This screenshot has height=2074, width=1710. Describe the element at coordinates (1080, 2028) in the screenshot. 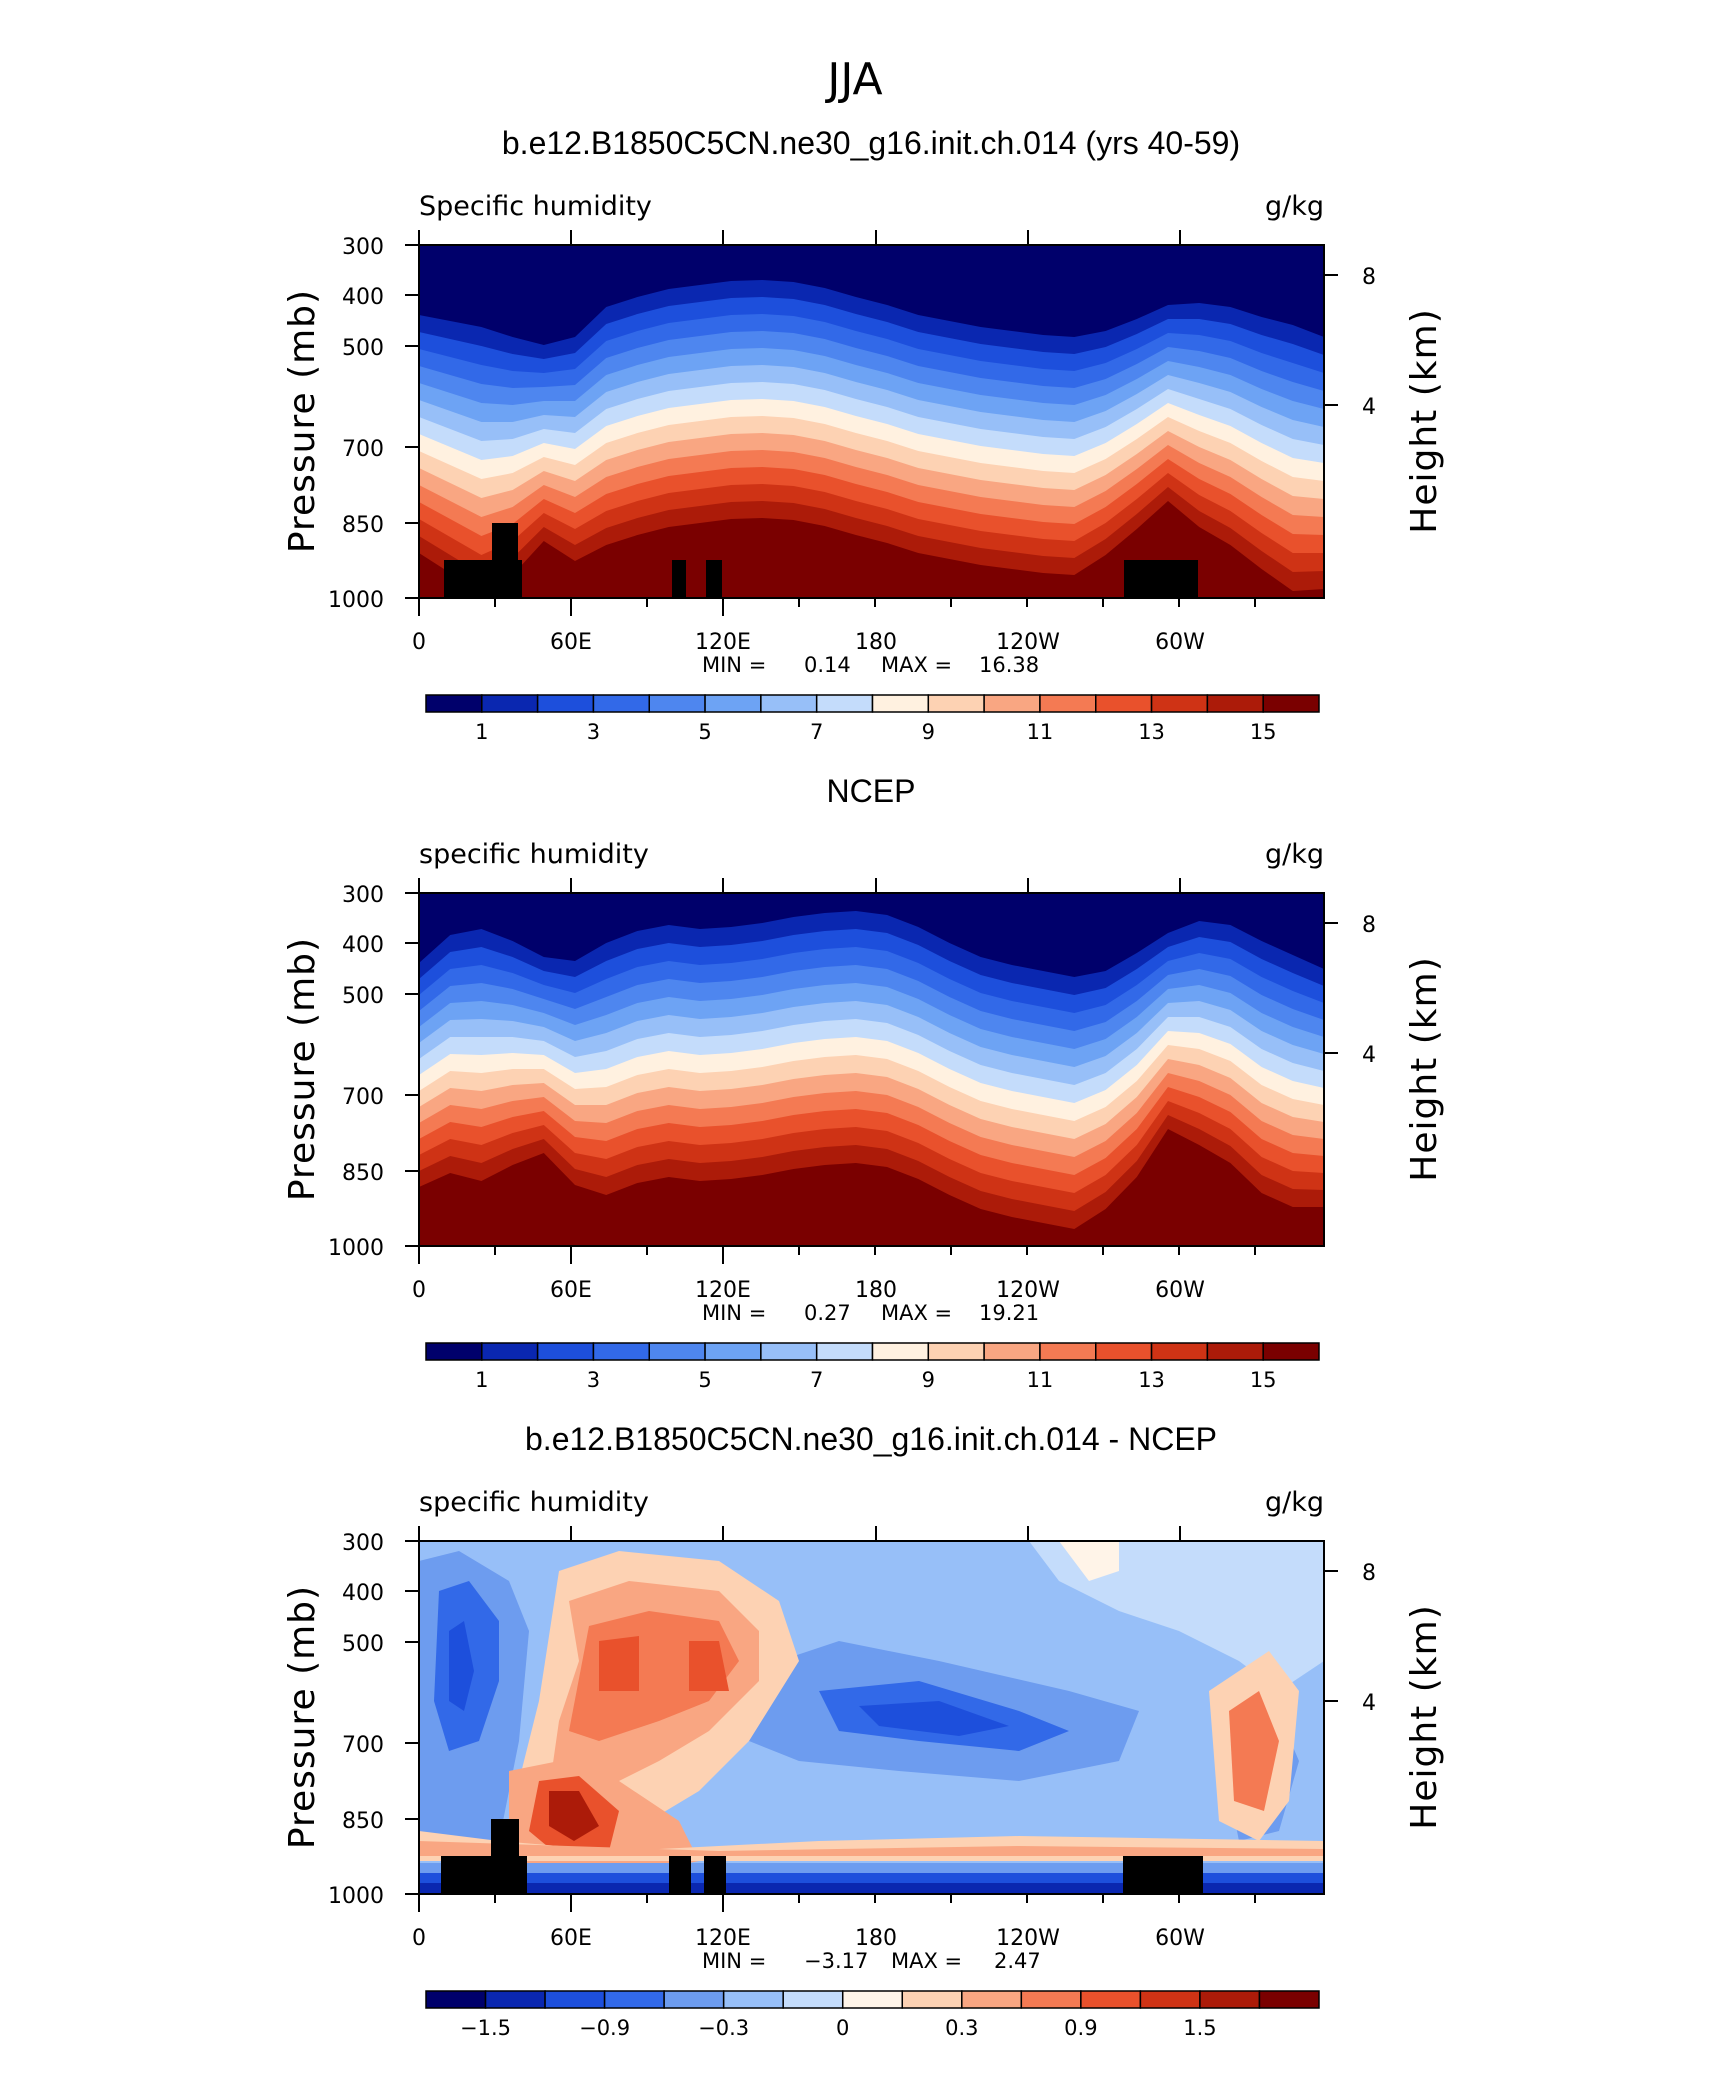

I see `colorbar-label: 0.9` at that location.